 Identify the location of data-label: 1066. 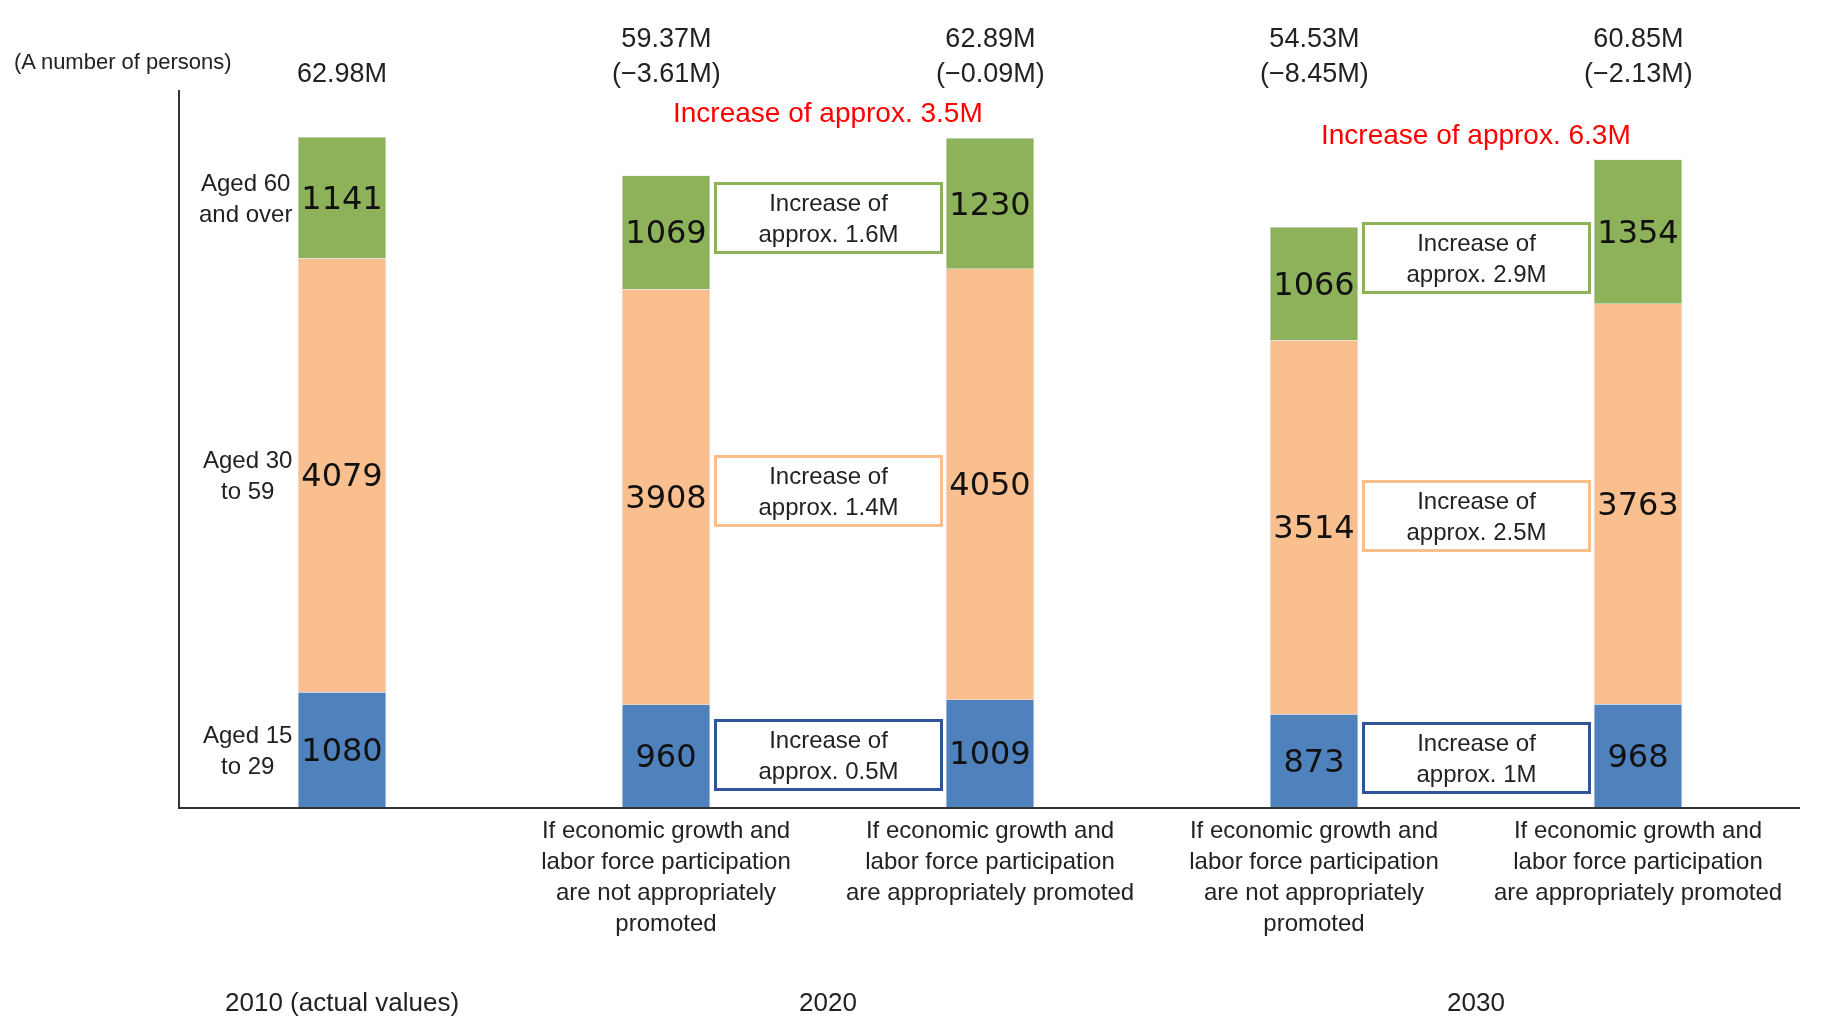
(1314, 283).